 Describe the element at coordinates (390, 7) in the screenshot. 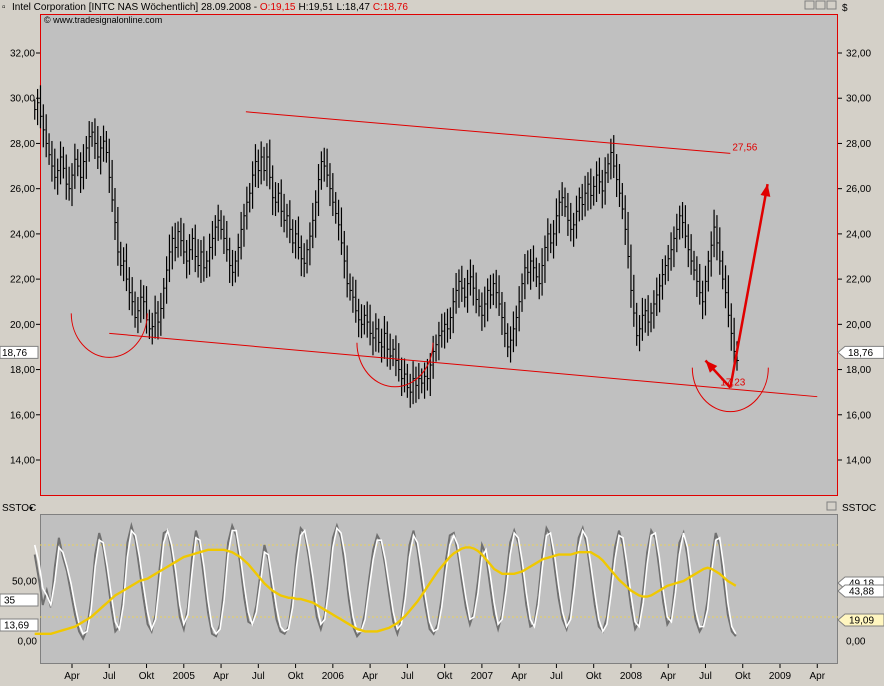

I see `header-close: C:18,76` at that location.